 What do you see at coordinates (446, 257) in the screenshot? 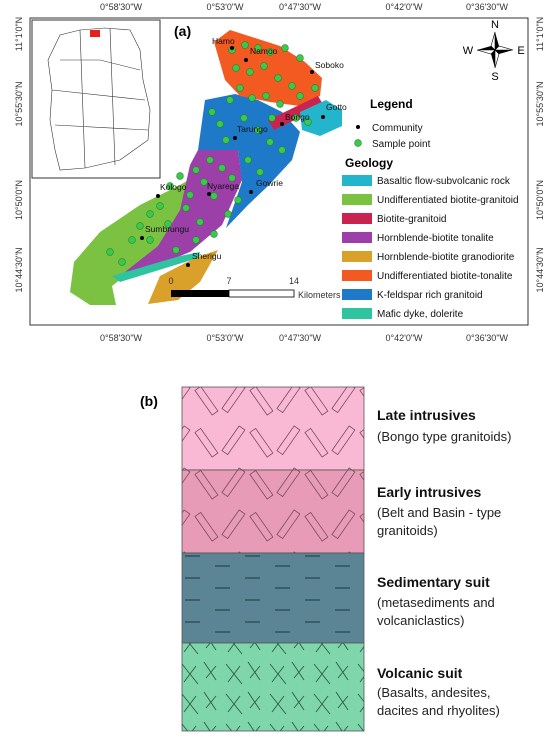
I see `legend-item: Hornblende-biotite granodiorite` at bounding box center [446, 257].